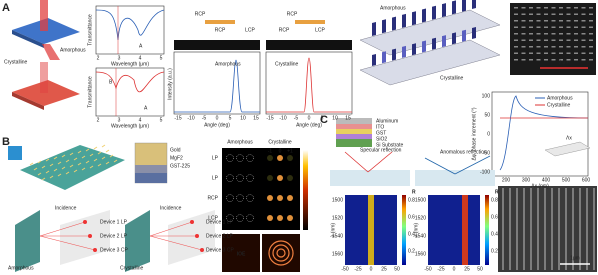 This screenshot has height=275, width=598. I want to click on legend-label: MgF2, so click(176, 158).